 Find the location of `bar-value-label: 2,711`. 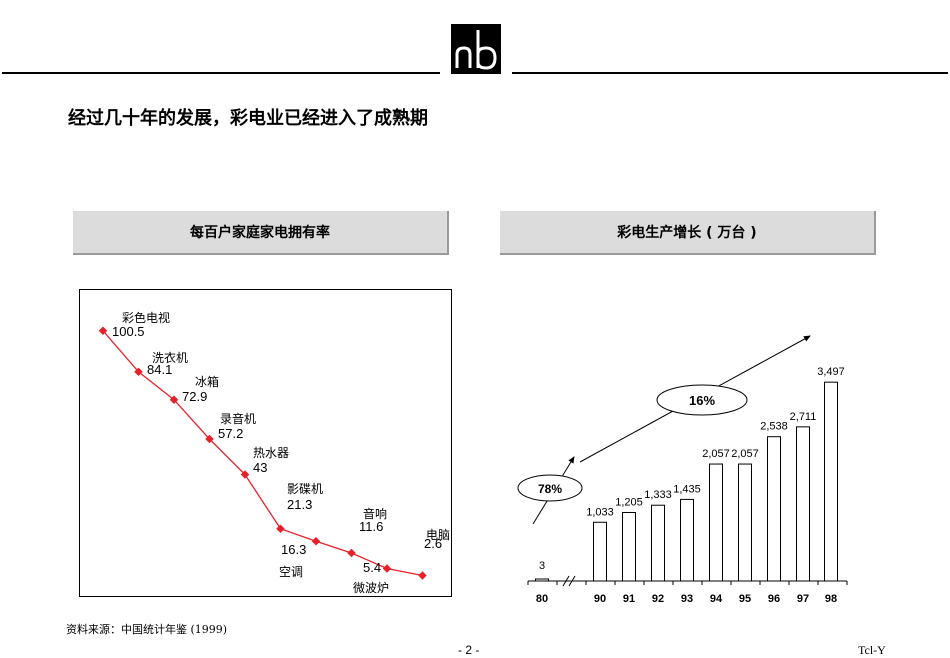

bar-value-label: 2,711 is located at coordinates (803, 417).